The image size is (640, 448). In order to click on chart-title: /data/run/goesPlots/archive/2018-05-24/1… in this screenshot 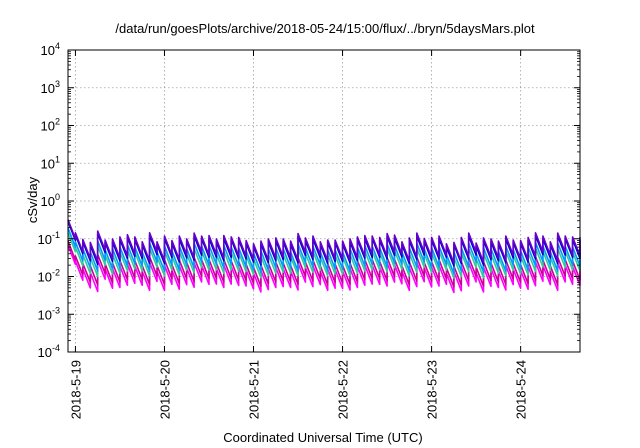, I will do `click(325, 28)`.